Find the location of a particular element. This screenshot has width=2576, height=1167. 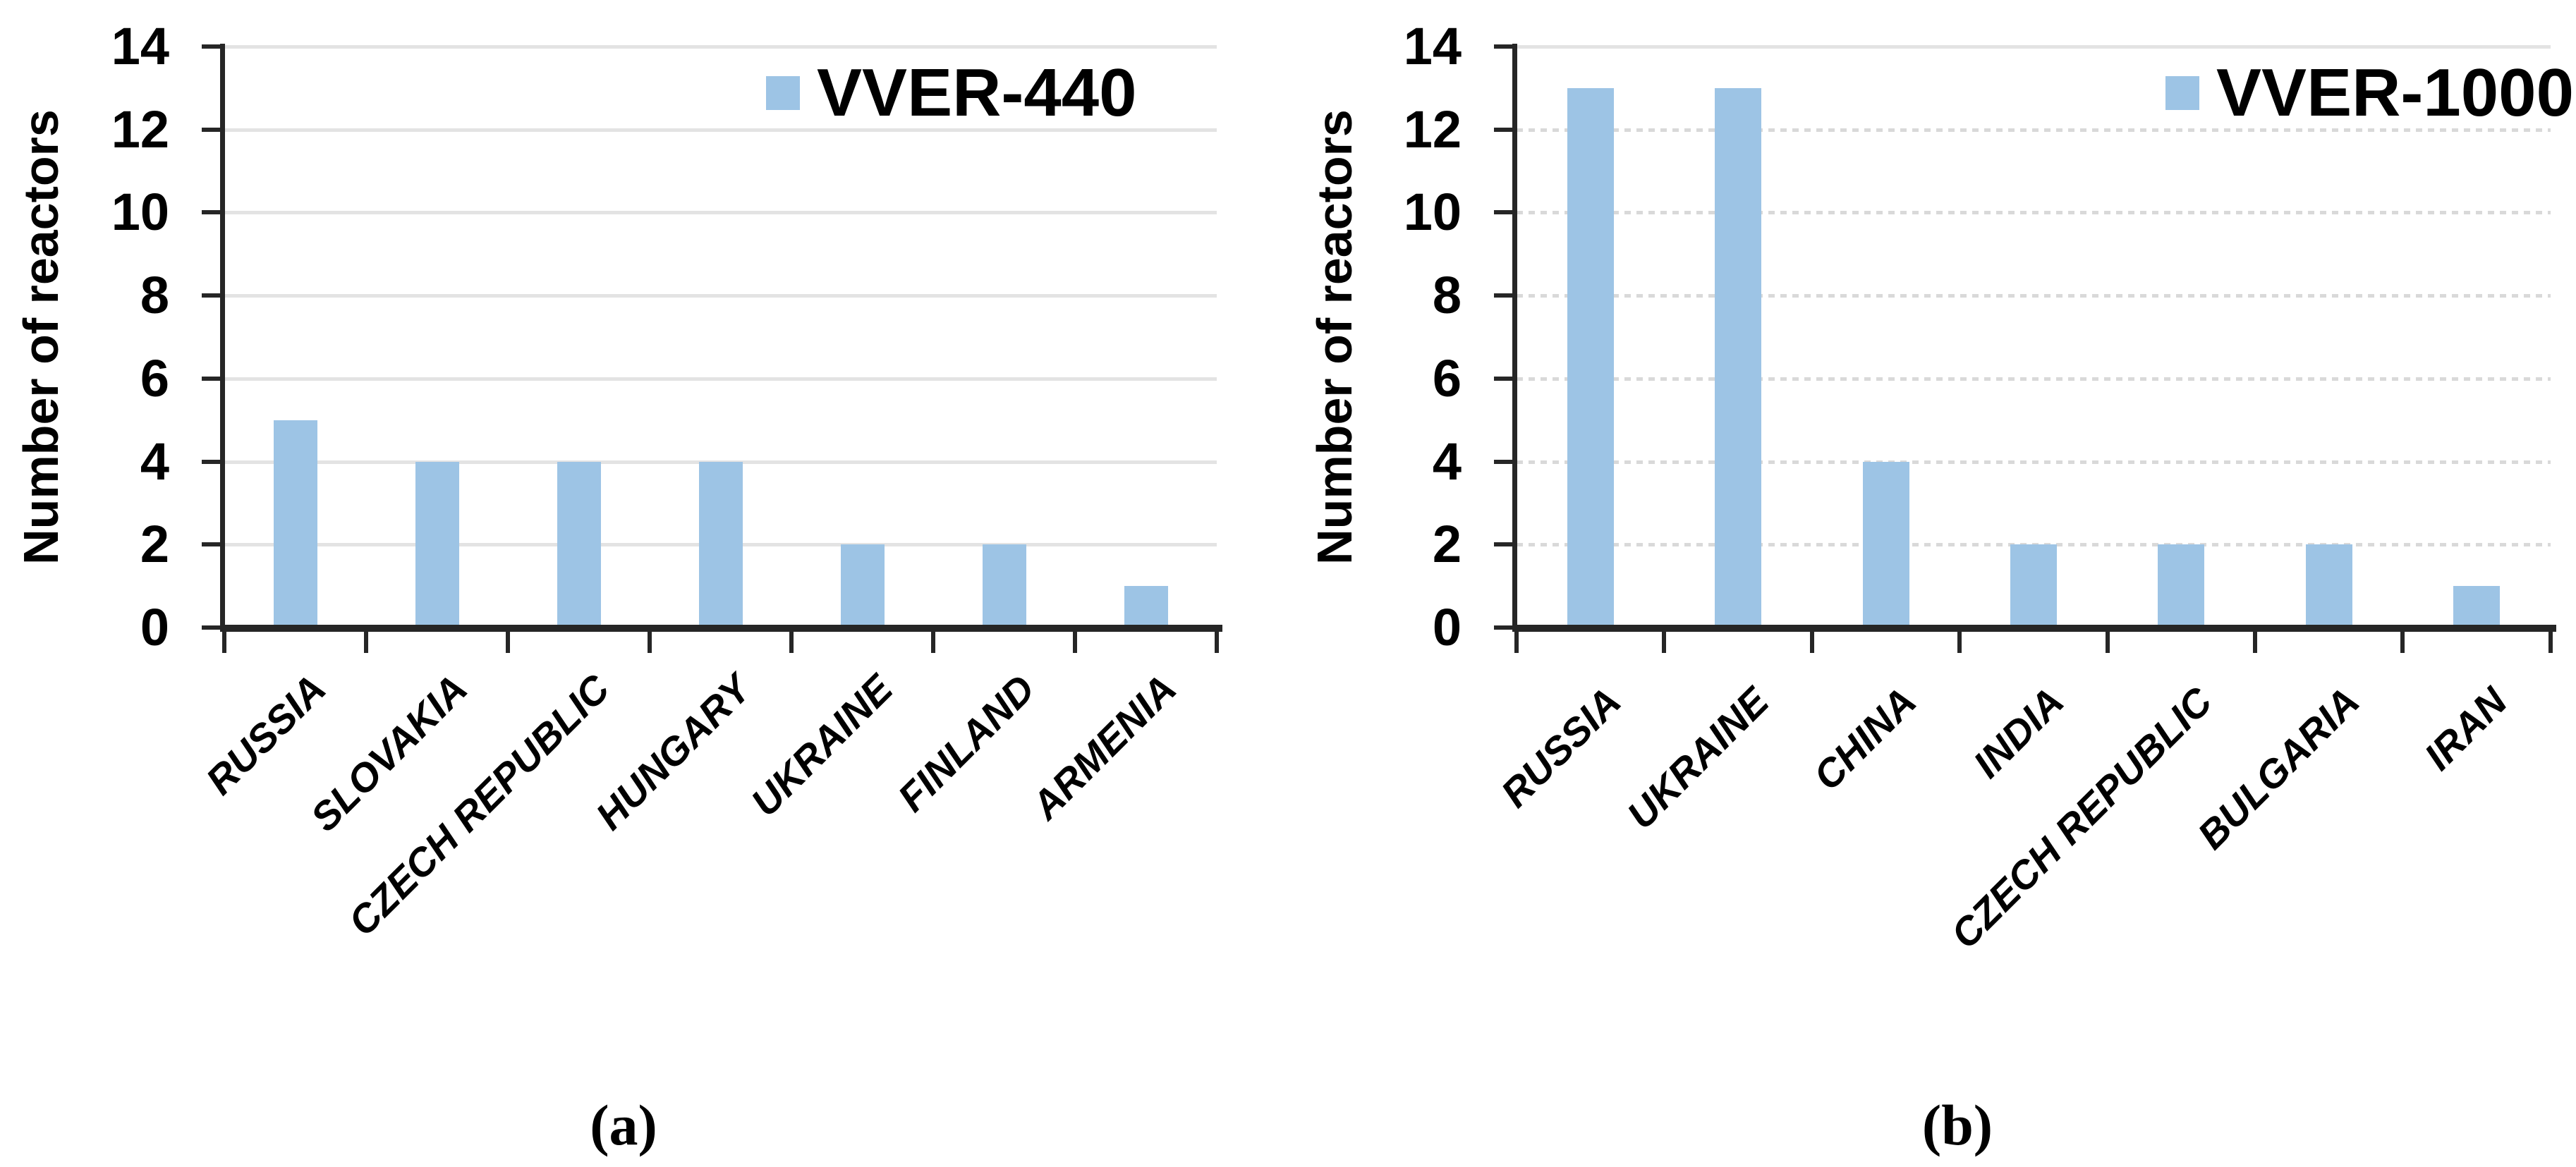

x-label-czech-republic: CZECH REPUBLIC is located at coordinates (2081, 817).